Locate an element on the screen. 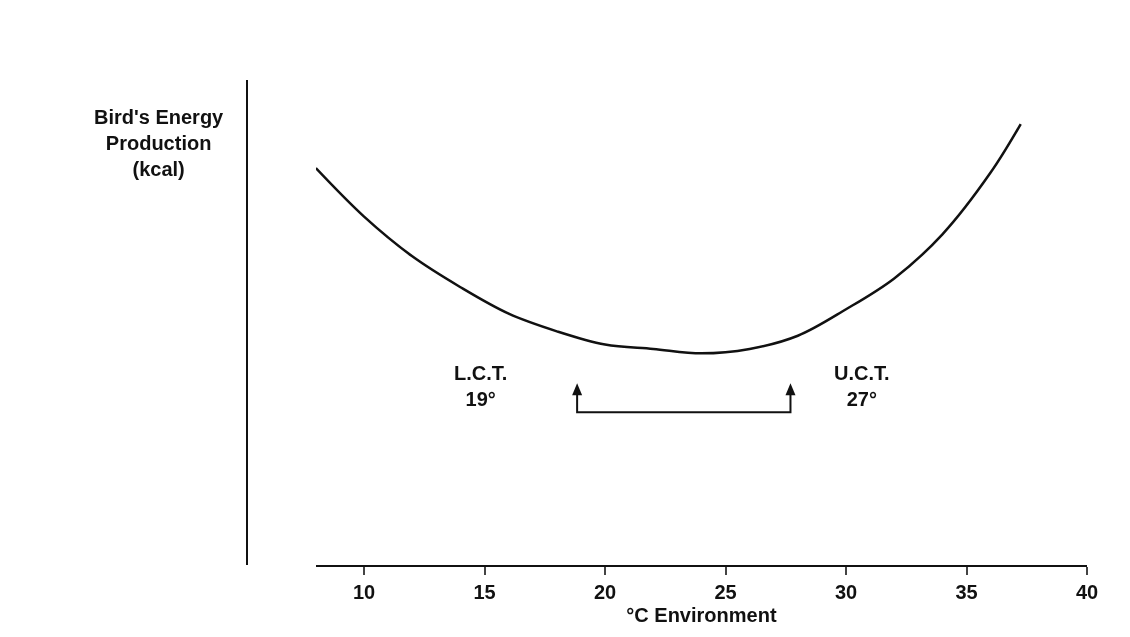 The height and width of the screenshot is (637, 1130). x-tick-label: 15 is located at coordinates (484, 592).